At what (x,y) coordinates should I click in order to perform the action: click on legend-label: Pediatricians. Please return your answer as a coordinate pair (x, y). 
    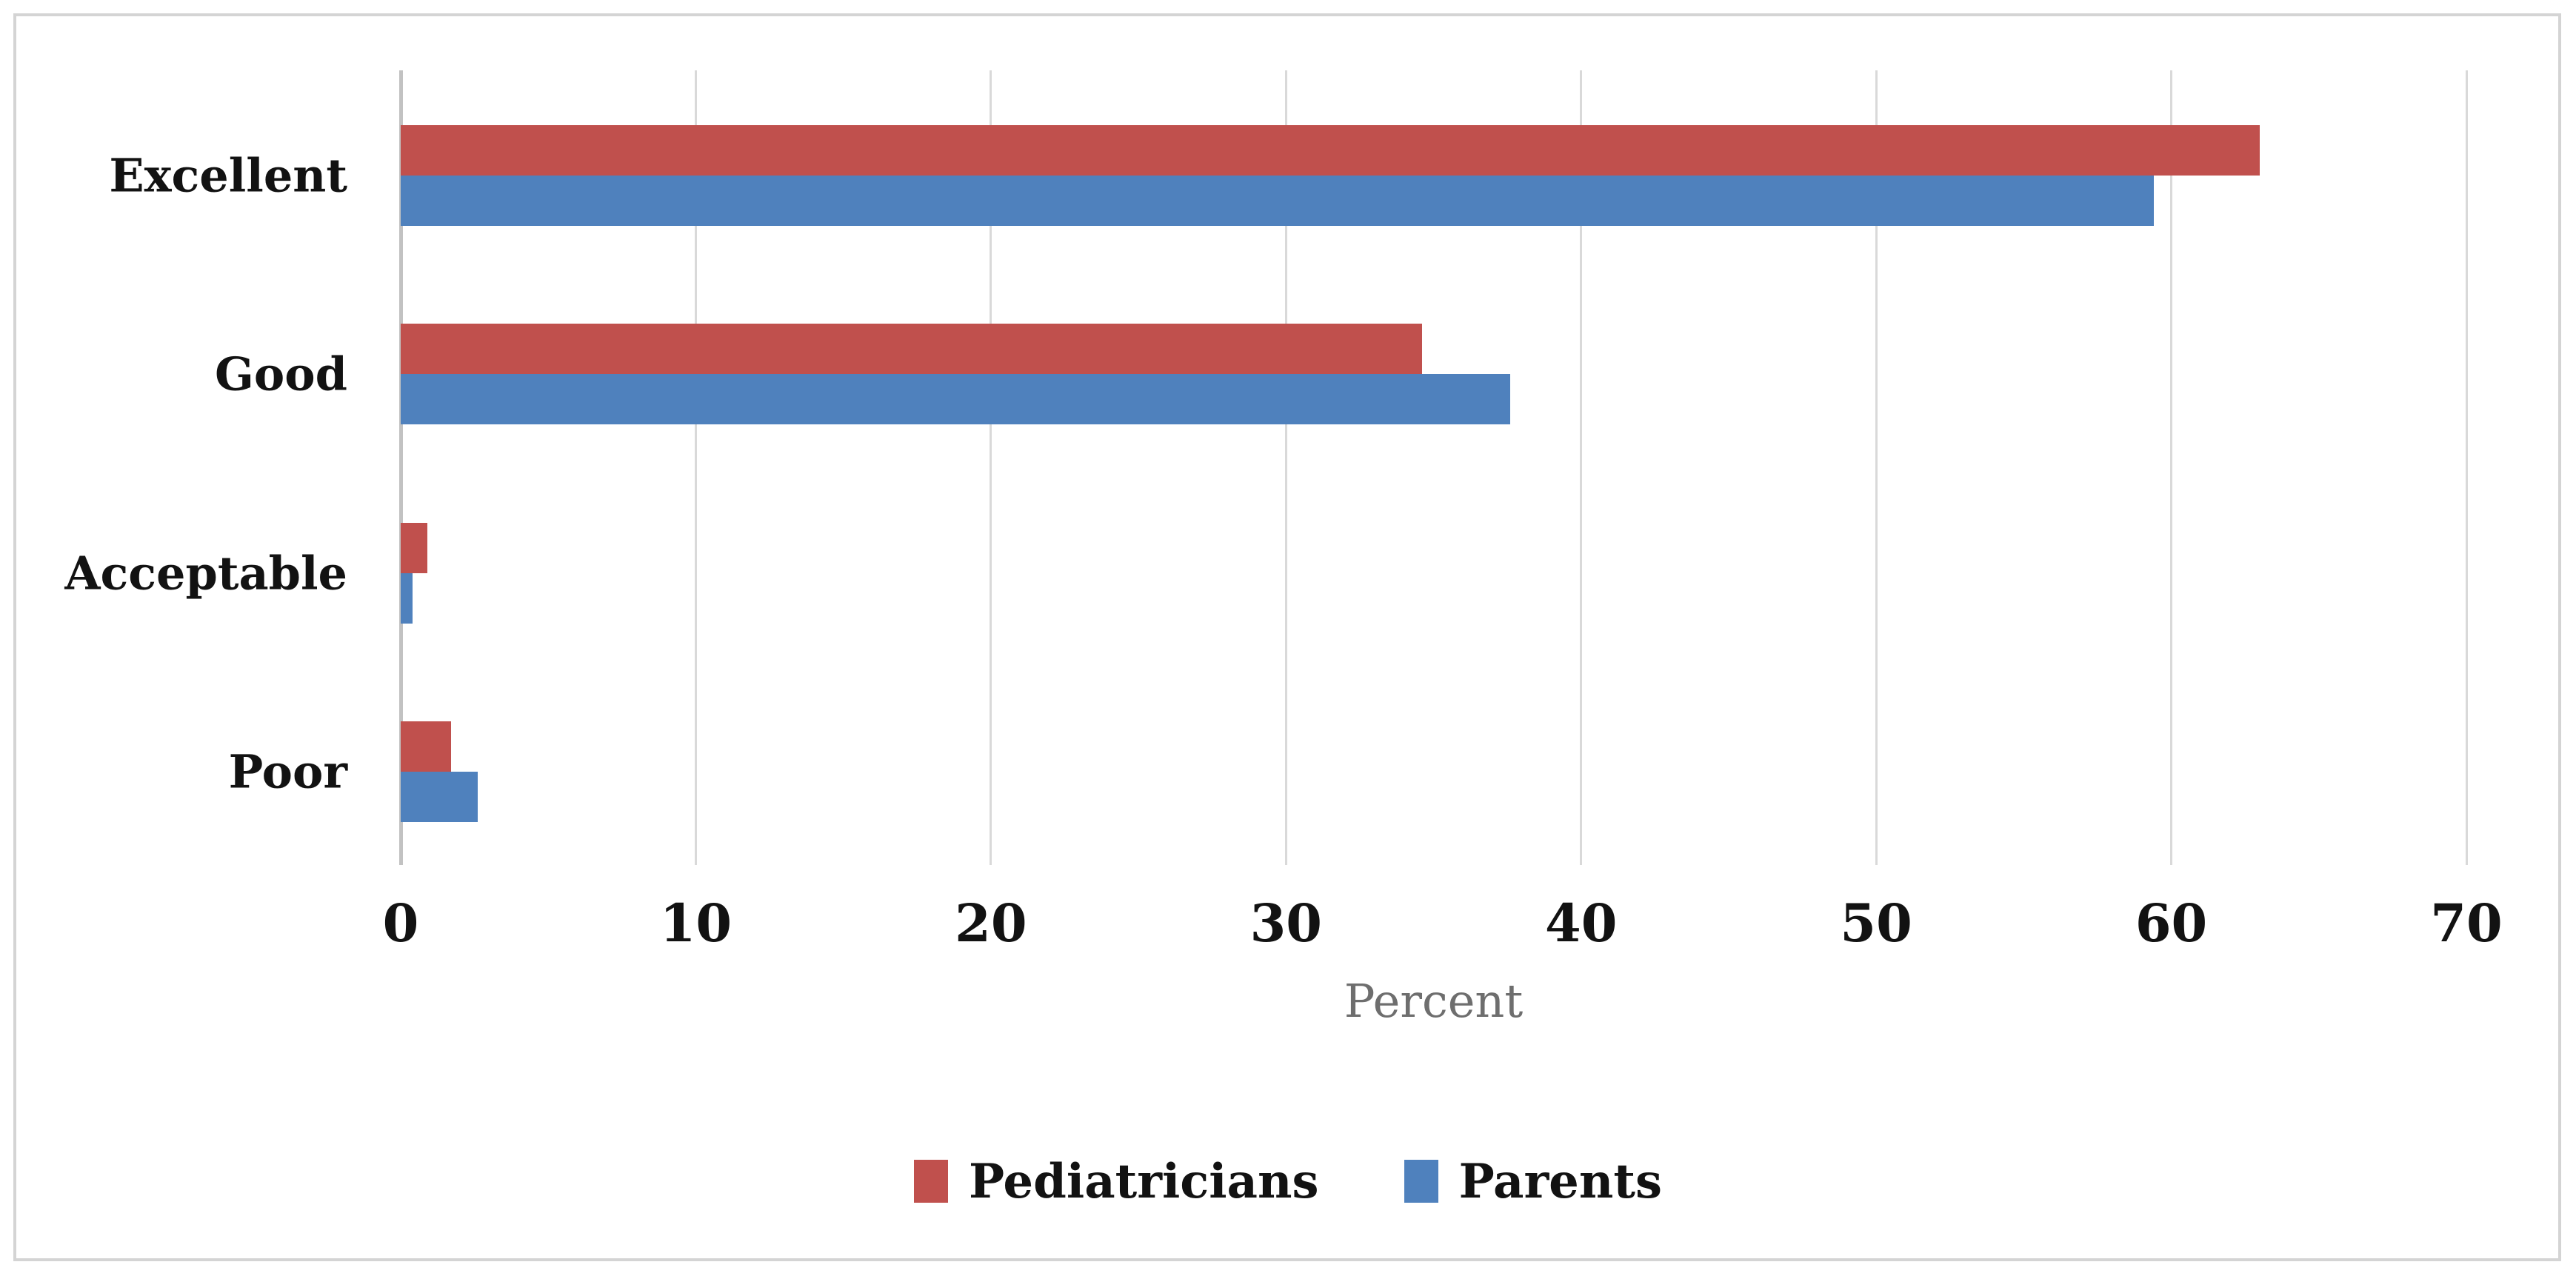
    Looking at the image, I should click on (1144, 1181).